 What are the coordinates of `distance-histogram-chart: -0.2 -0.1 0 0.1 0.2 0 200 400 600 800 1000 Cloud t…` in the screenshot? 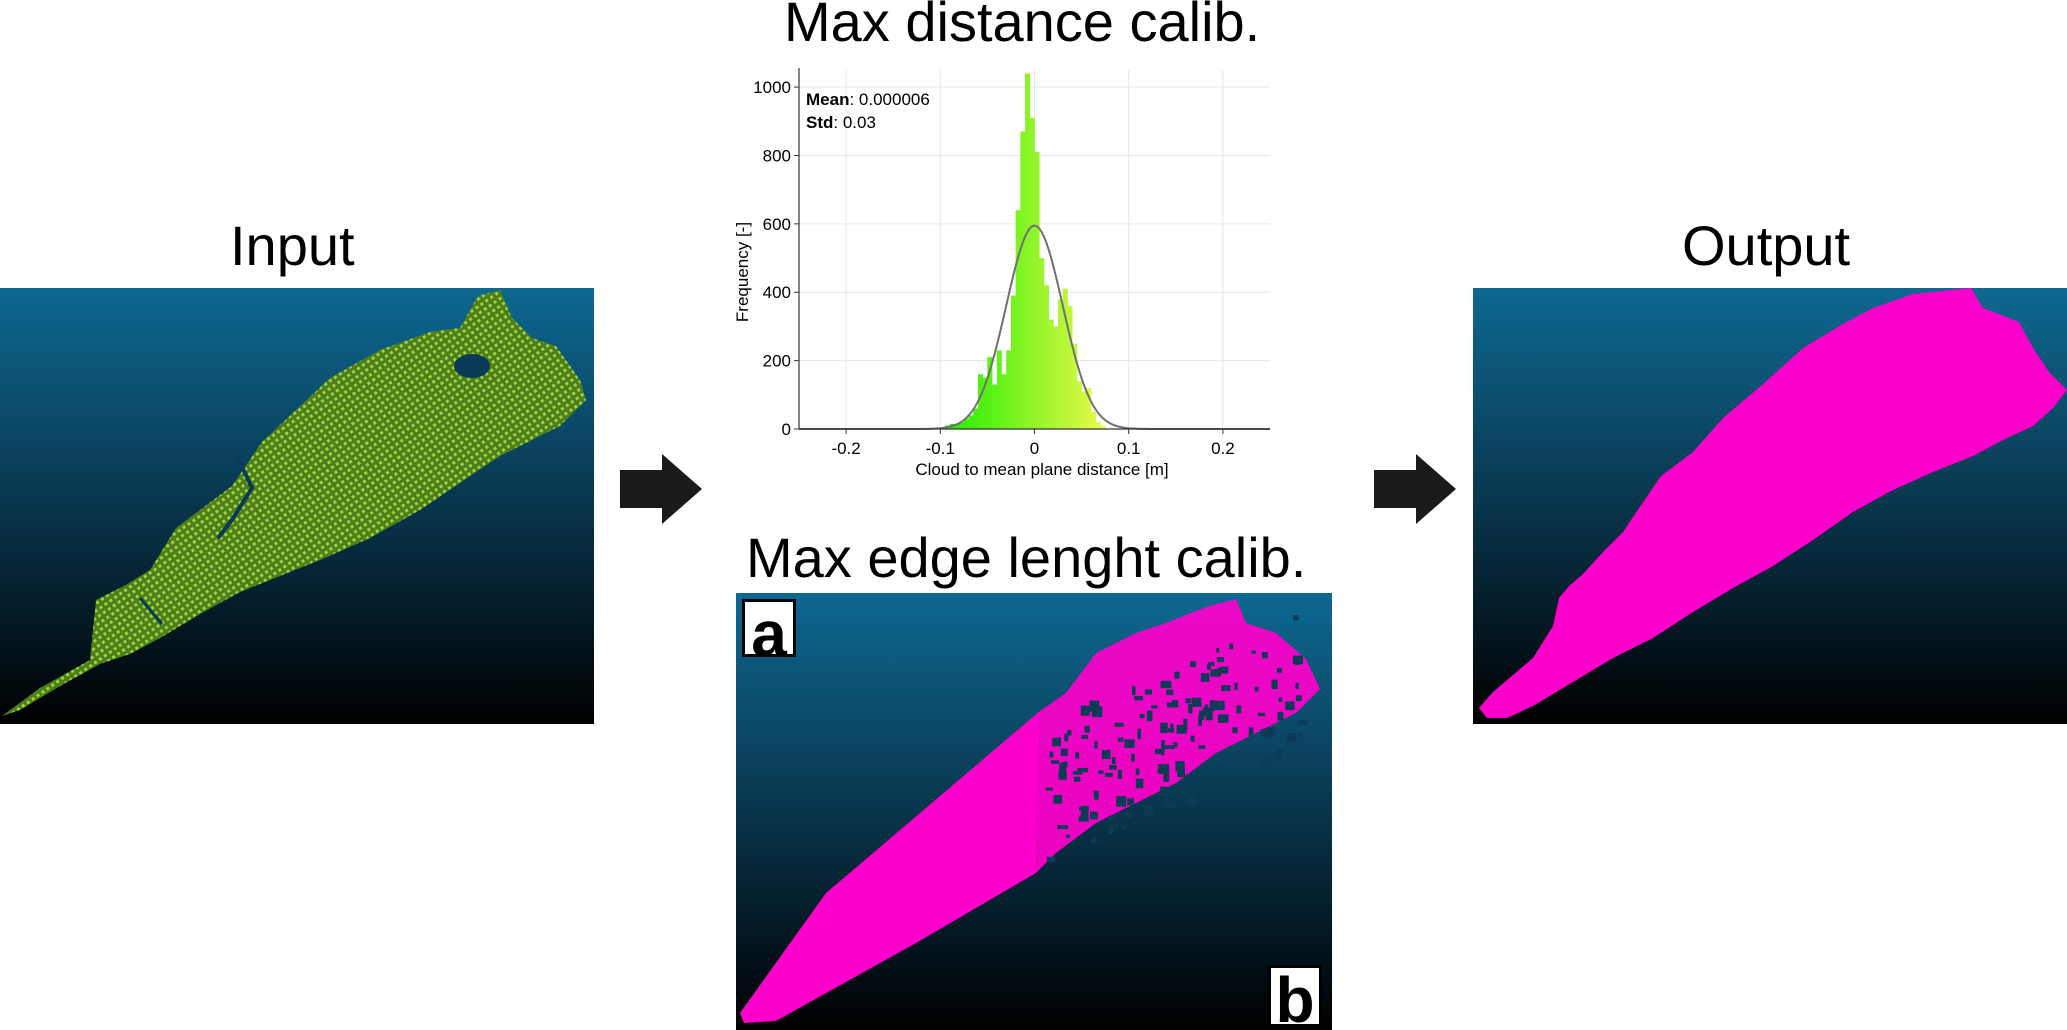 It's located at (1001, 273).